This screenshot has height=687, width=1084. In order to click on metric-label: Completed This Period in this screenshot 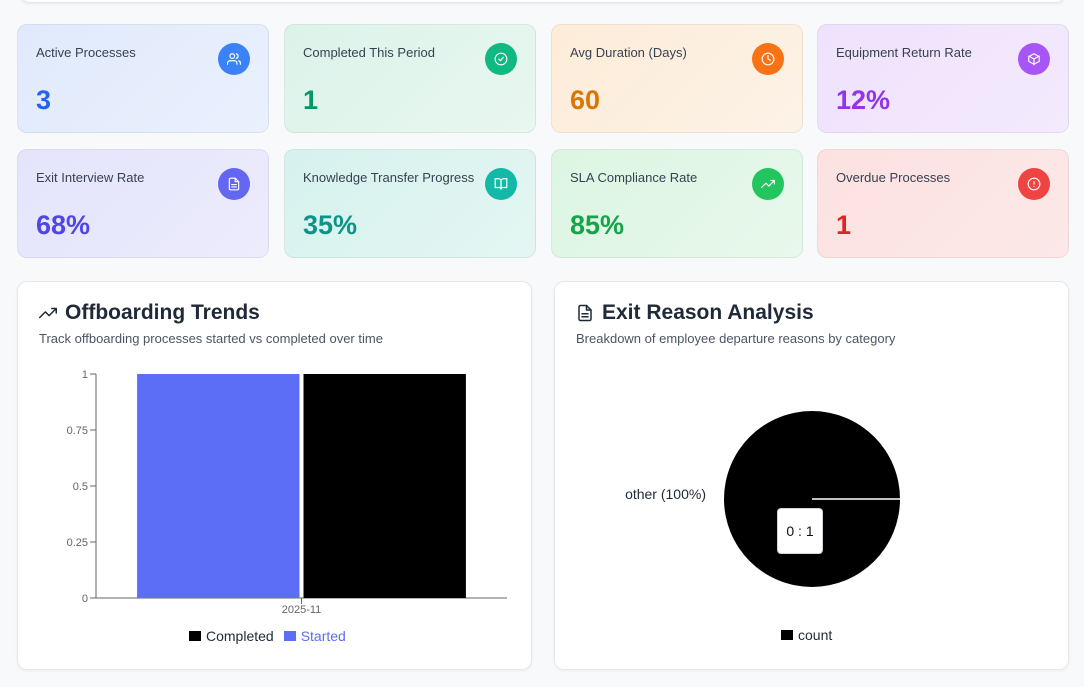, I will do `click(369, 52)`.